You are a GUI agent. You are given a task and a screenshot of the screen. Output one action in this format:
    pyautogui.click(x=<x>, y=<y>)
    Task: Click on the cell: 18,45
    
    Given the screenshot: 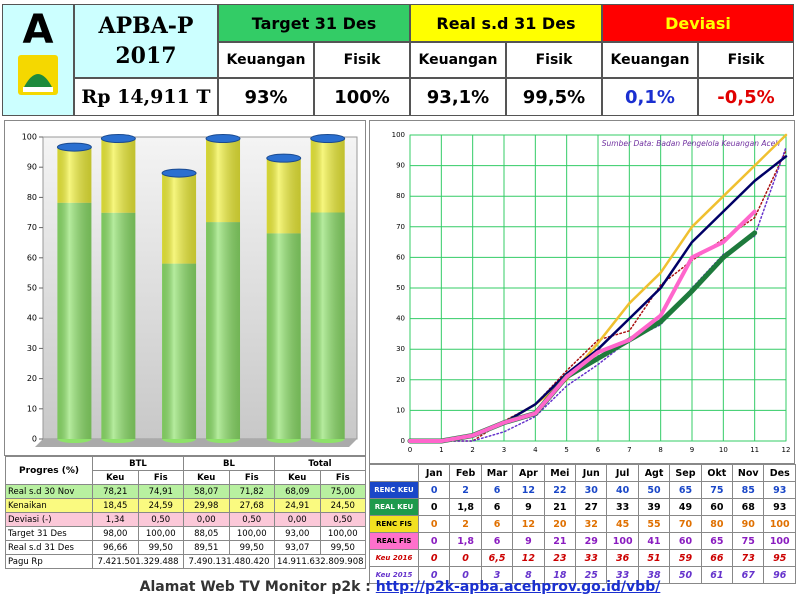 What is the action you would take?
    pyautogui.click(x=115, y=505)
    